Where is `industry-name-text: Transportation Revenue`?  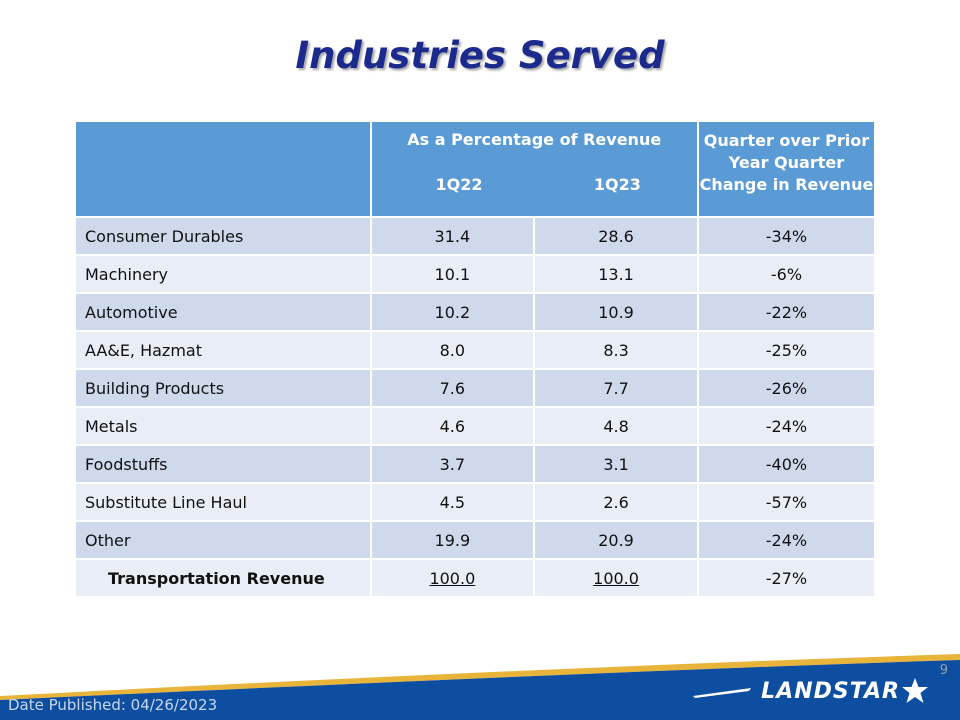 industry-name-text: Transportation Revenue is located at coordinates (216, 578).